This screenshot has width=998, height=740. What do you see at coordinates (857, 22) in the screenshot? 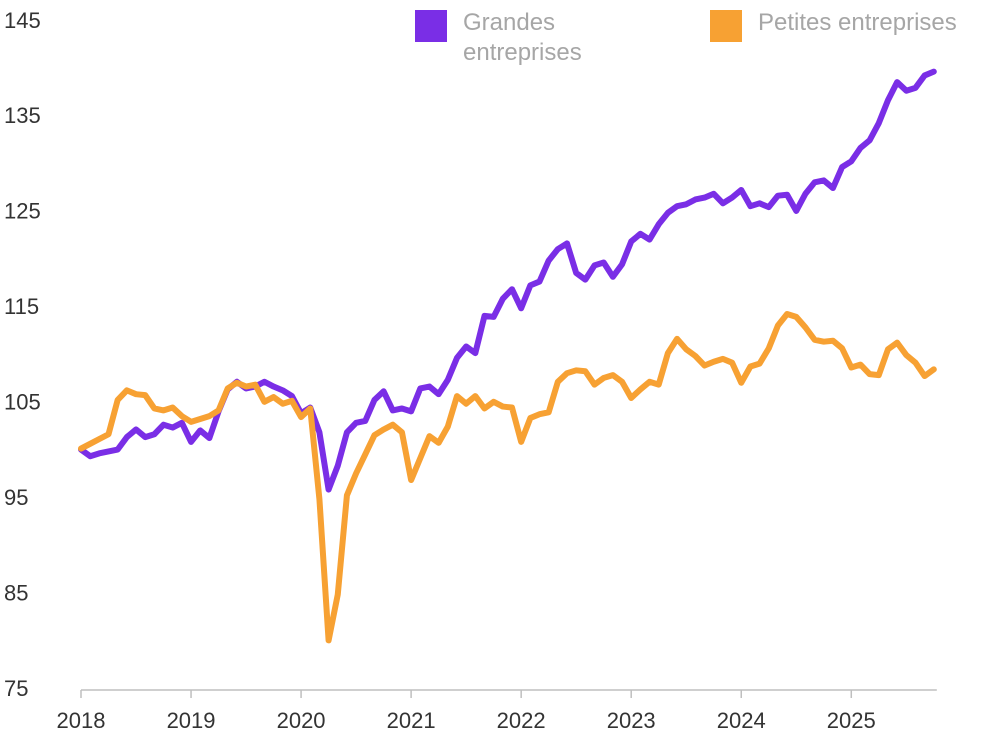
I see `legend-label: Petites entreprises` at bounding box center [857, 22].